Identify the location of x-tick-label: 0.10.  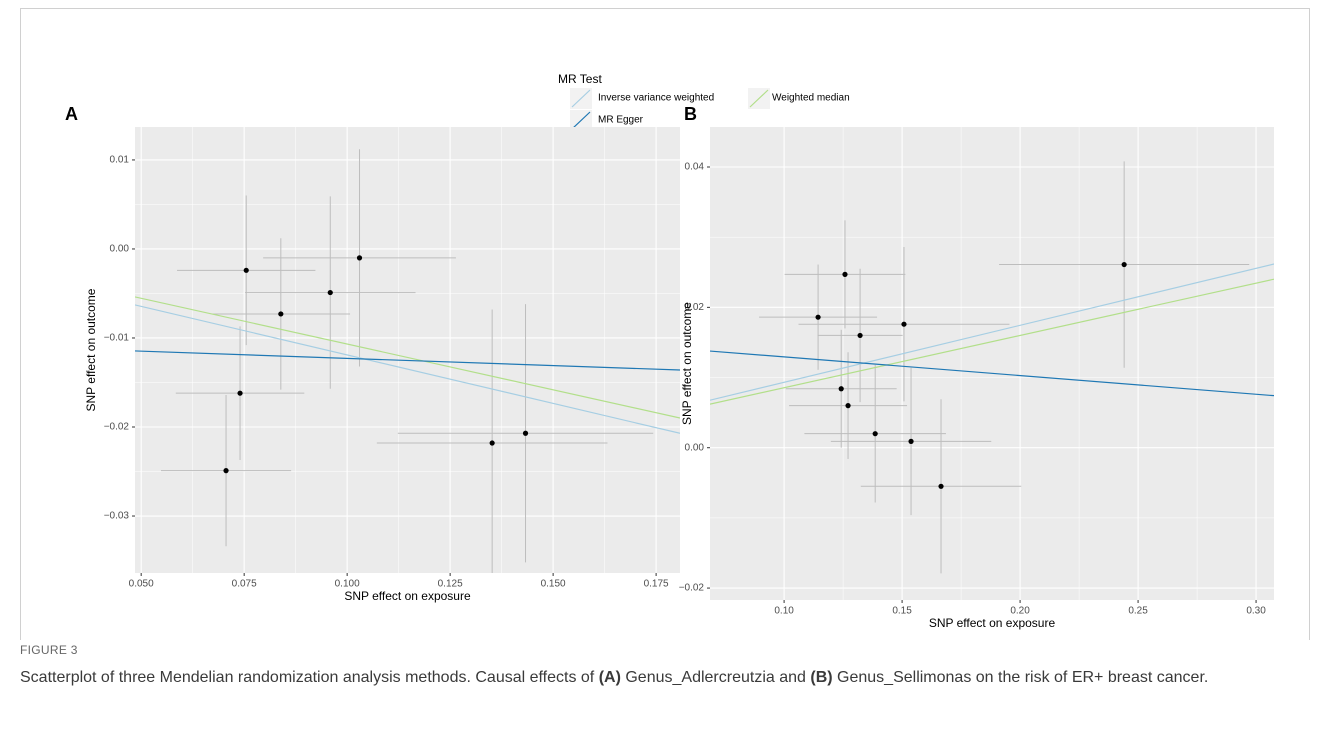
(784, 611).